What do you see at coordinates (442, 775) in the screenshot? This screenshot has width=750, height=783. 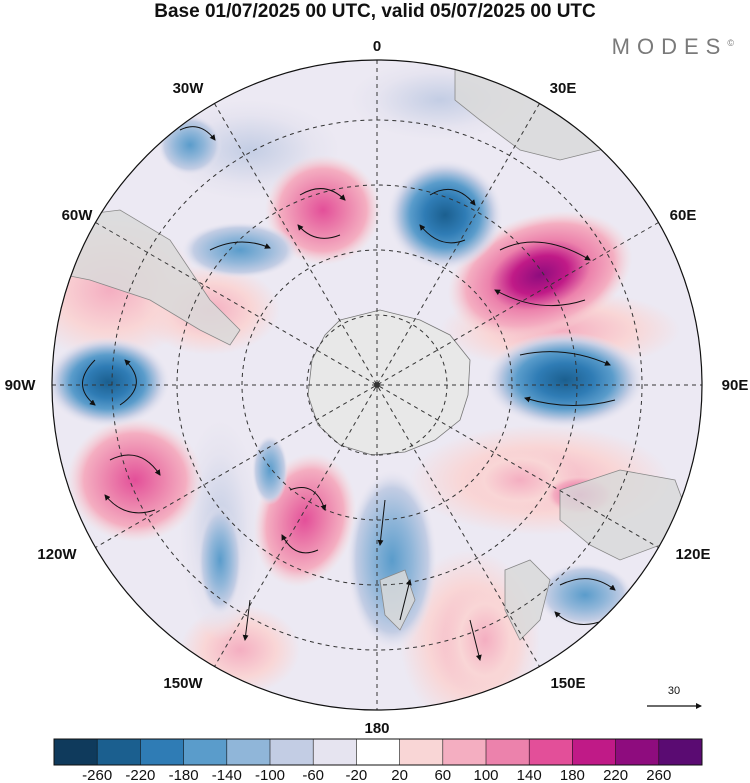 I see `colorbar-tick-label: 60` at bounding box center [442, 775].